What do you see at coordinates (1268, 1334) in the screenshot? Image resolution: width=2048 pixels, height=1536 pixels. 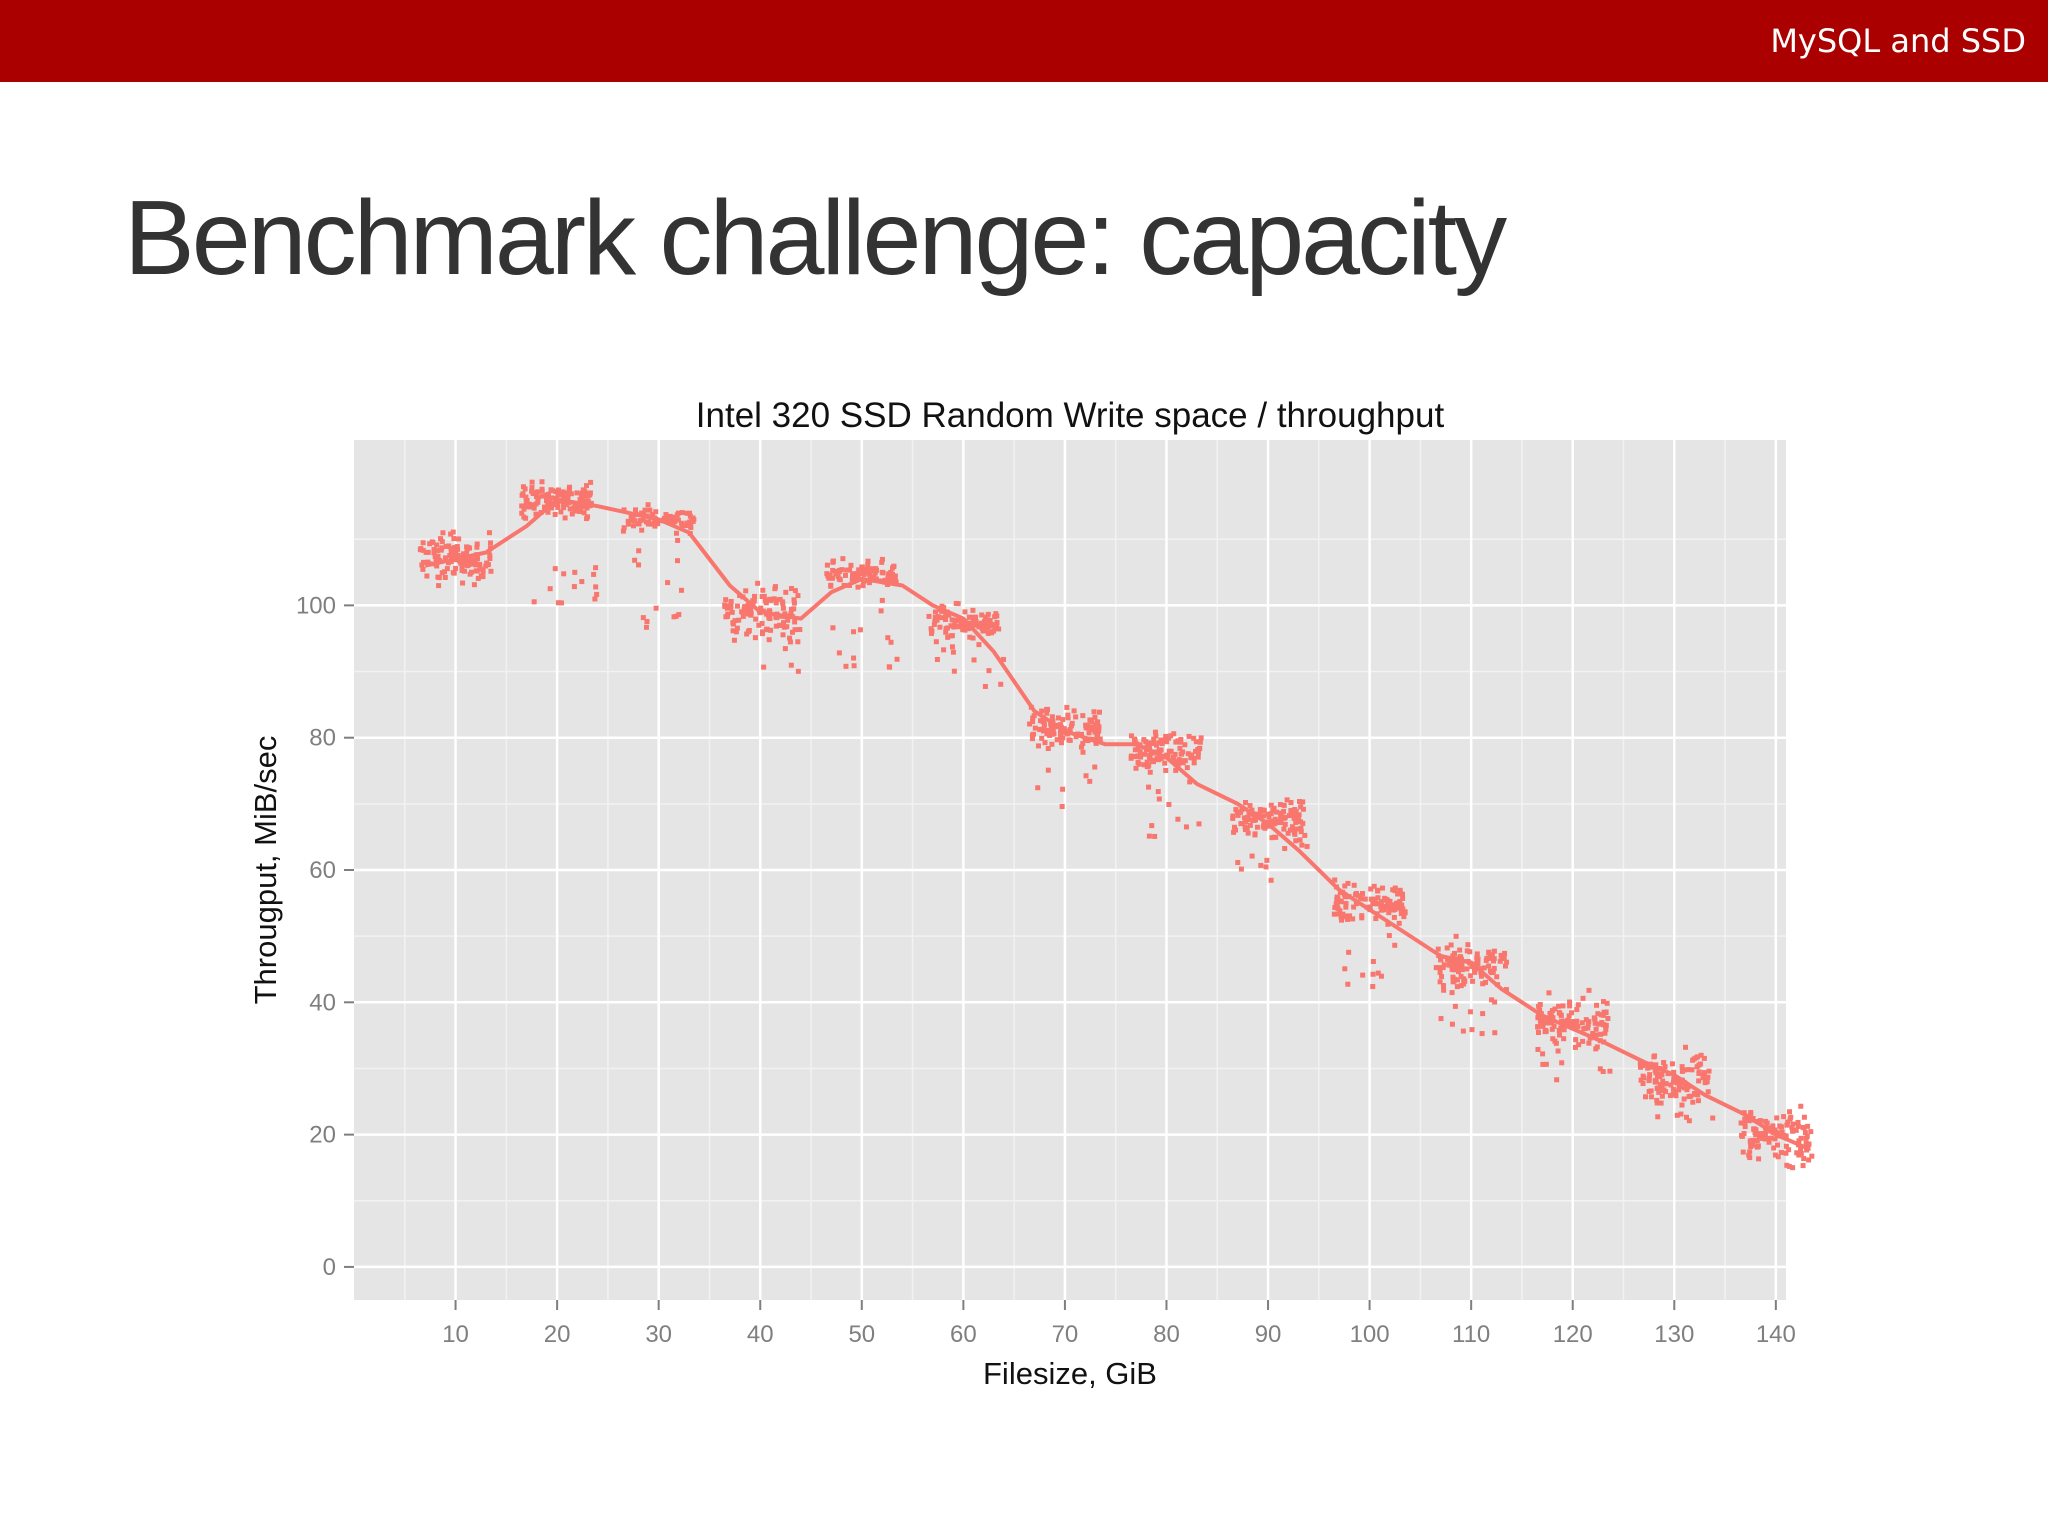 I see `x-tick-label: 90` at bounding box center [1268, 1334].